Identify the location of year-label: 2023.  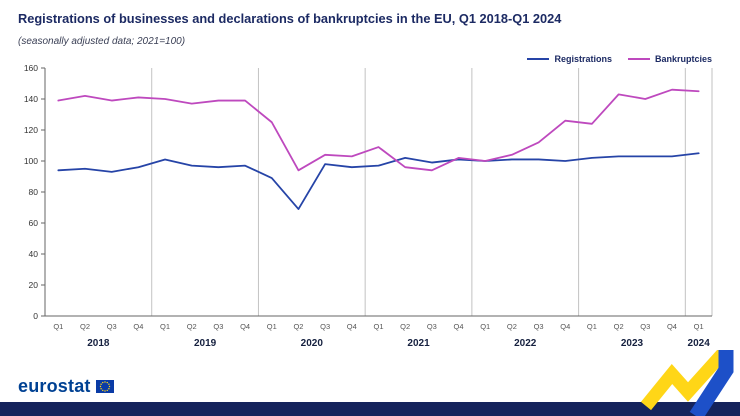
(632, 343).